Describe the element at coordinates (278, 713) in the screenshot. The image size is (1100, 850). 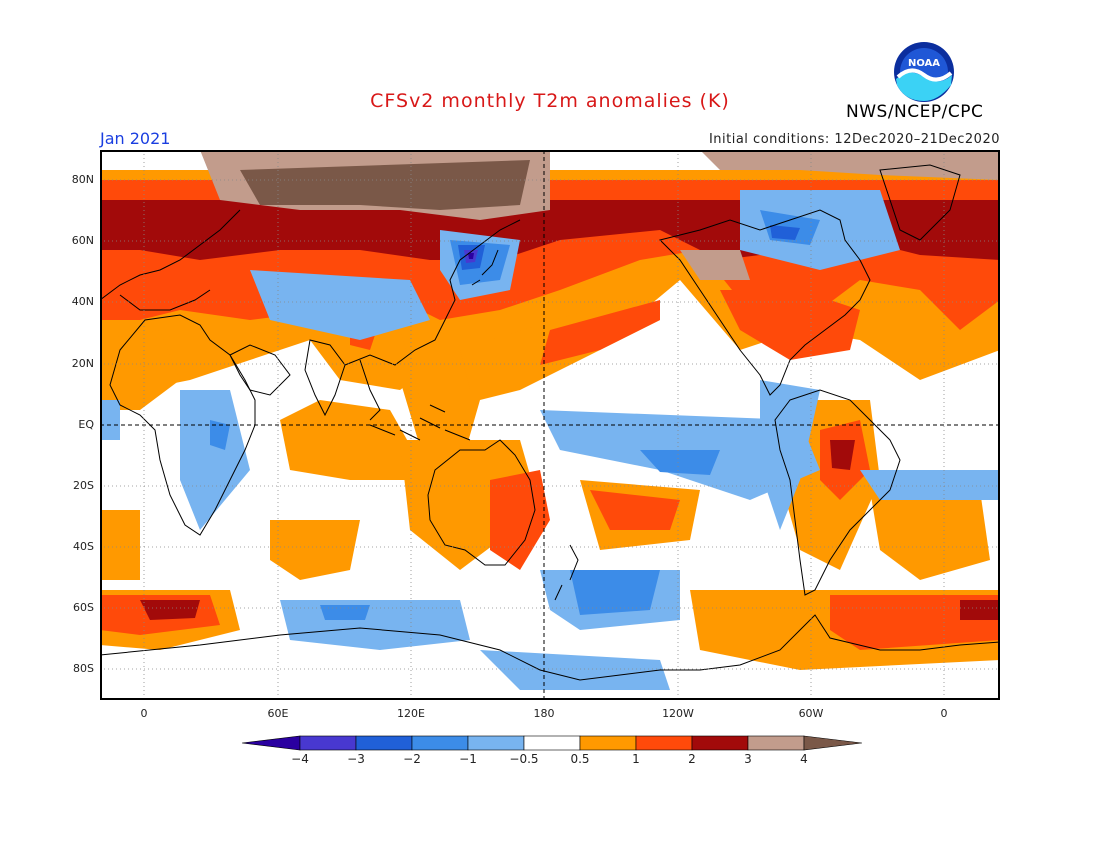
I see `lon-label: 60E` at that location.